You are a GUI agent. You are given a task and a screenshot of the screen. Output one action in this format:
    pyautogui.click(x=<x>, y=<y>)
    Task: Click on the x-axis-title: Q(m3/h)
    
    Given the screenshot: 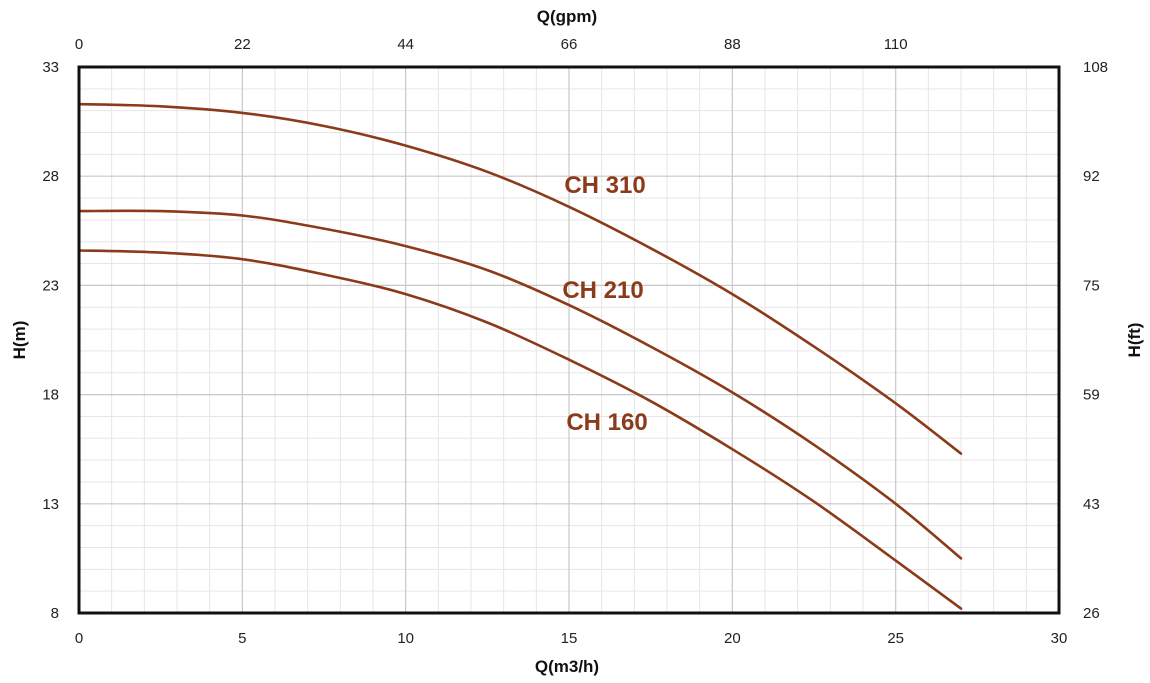 What is the action you would take?
    pyautogui.click(x=567, y=666)
    